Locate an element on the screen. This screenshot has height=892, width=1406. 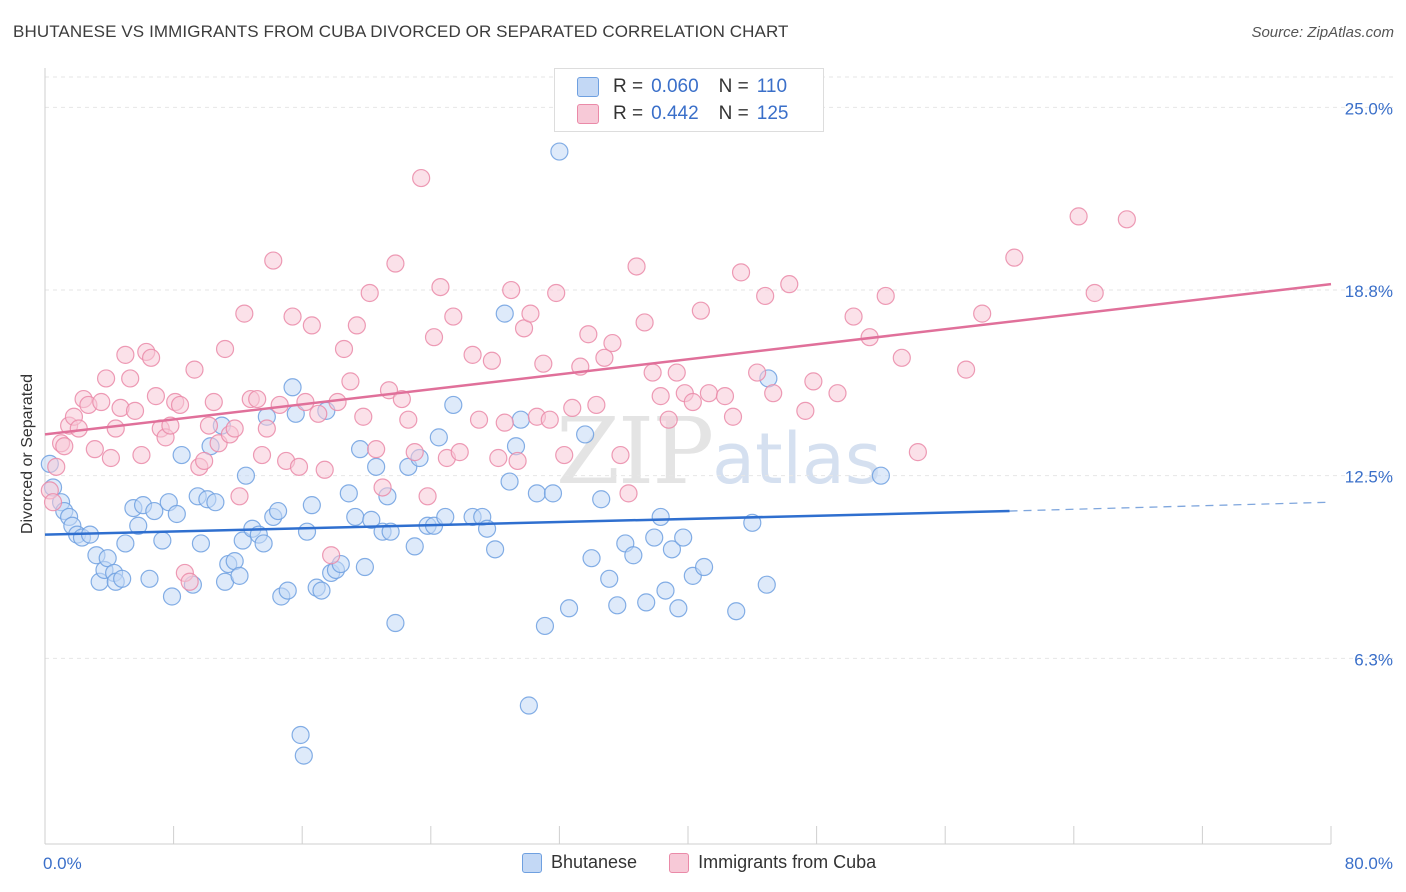
n-label: N = is located at coordinates (733, 86).